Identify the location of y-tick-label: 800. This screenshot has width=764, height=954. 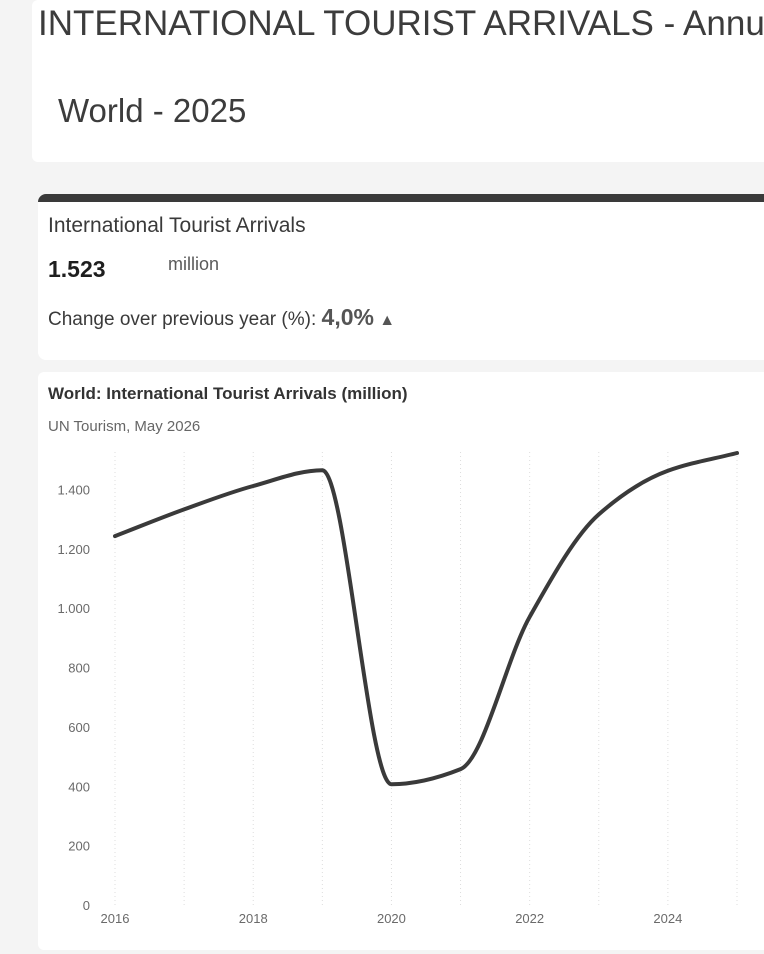
(79, 668).